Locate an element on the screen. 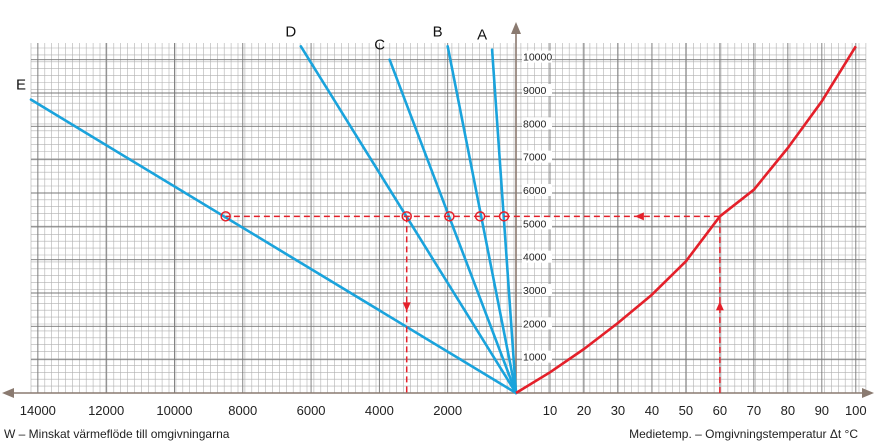  arrow-up-marker is located at coordinates (719, 306).